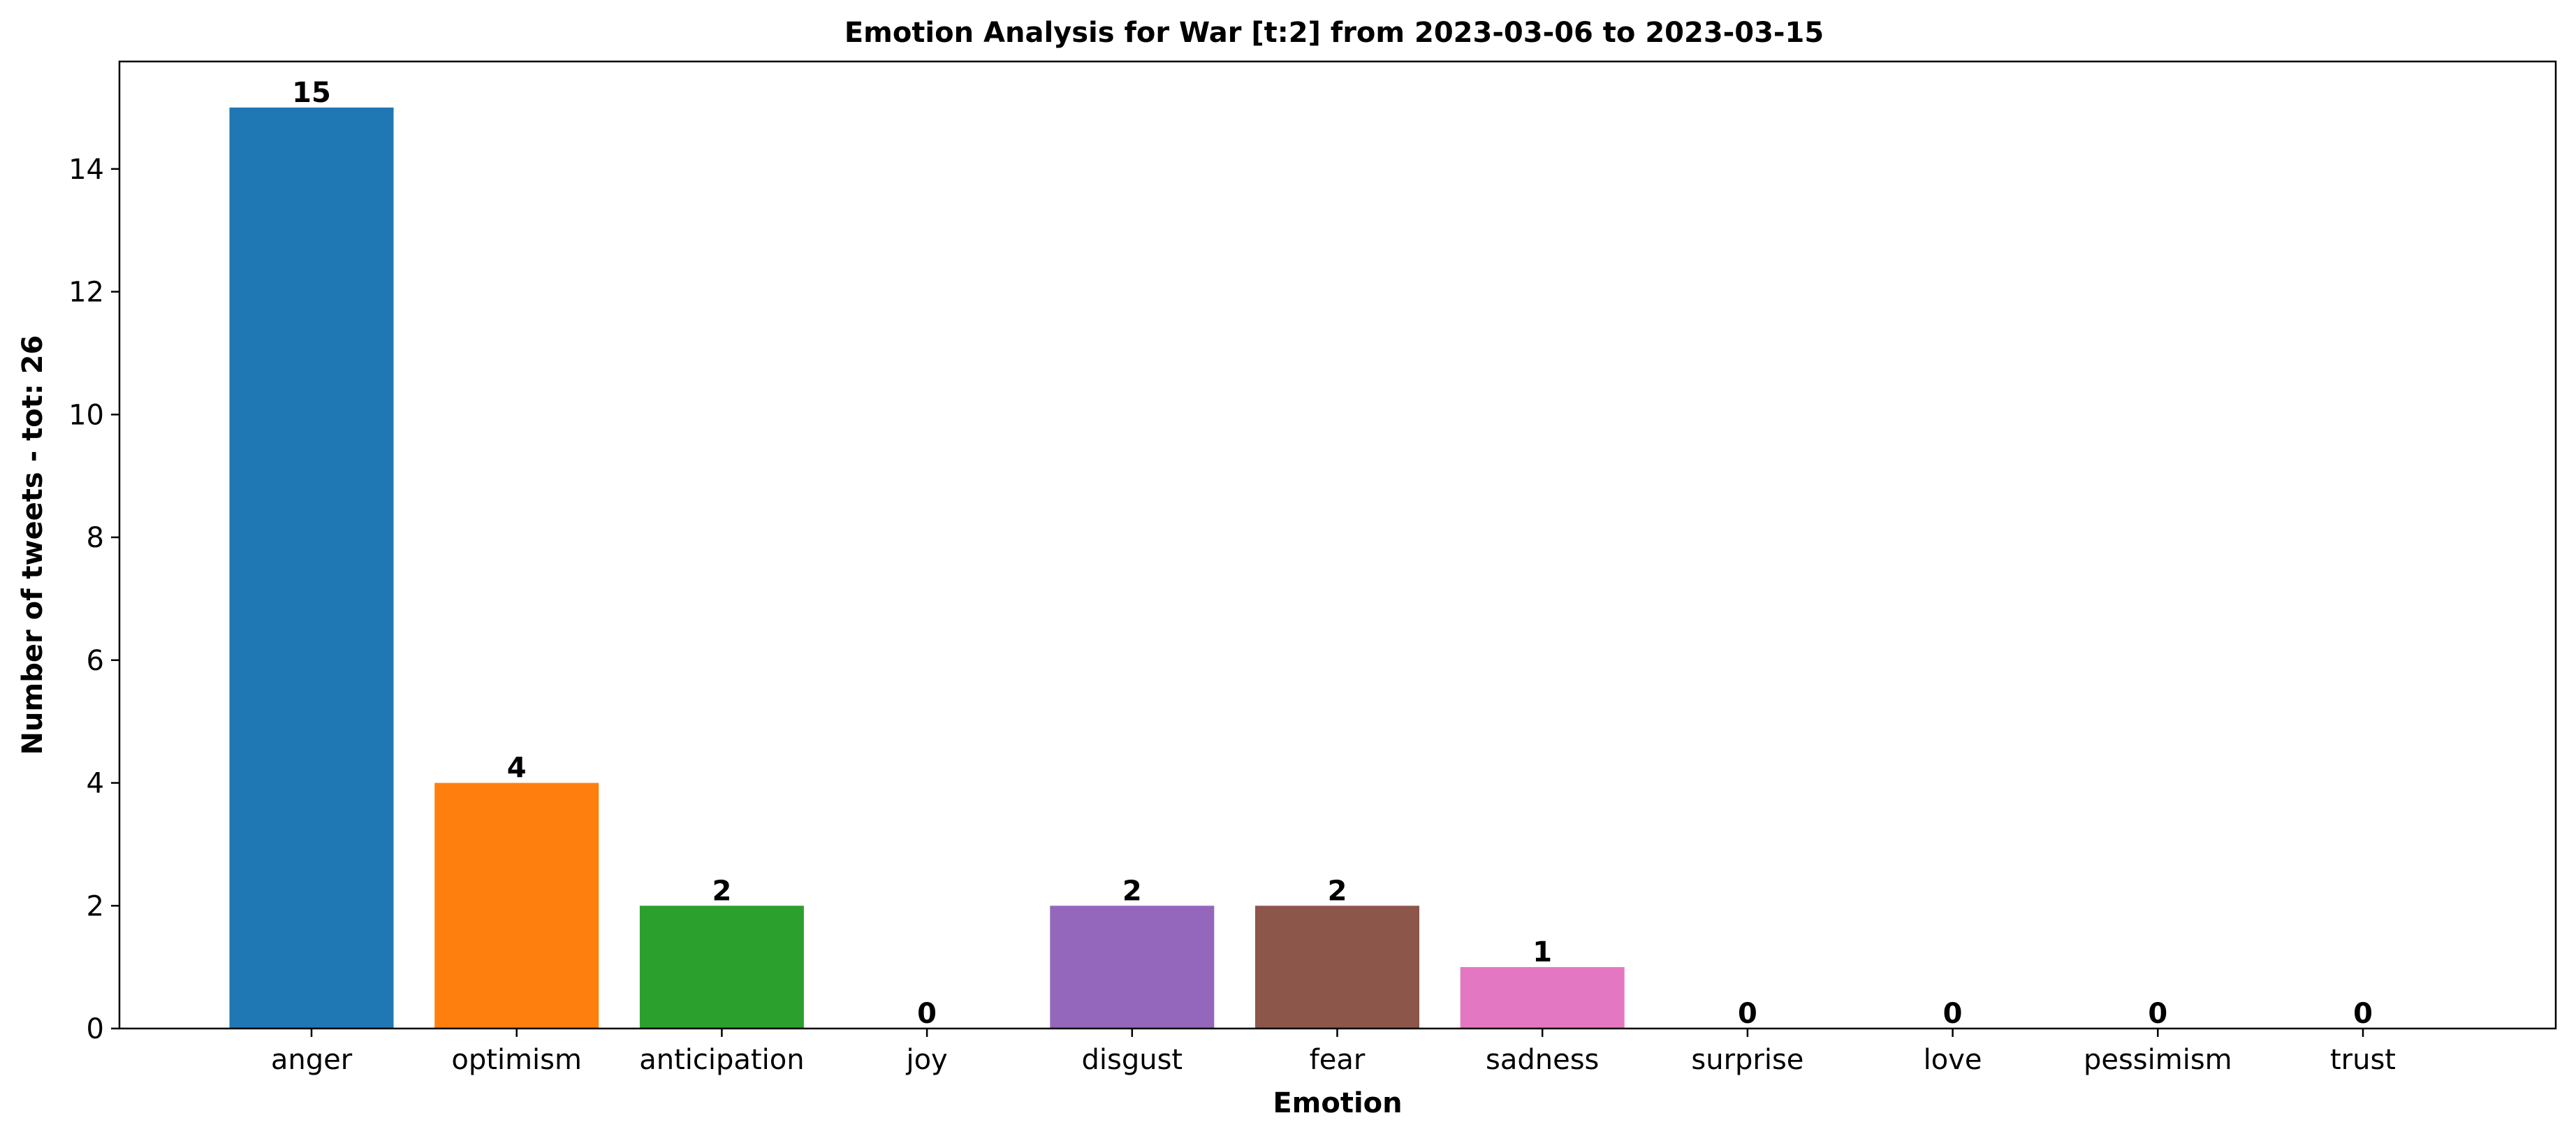  What do you see at coordinates (1132, 968) in the screenshot?
I see `bar-disgust` at bounding box center [1132, 968].